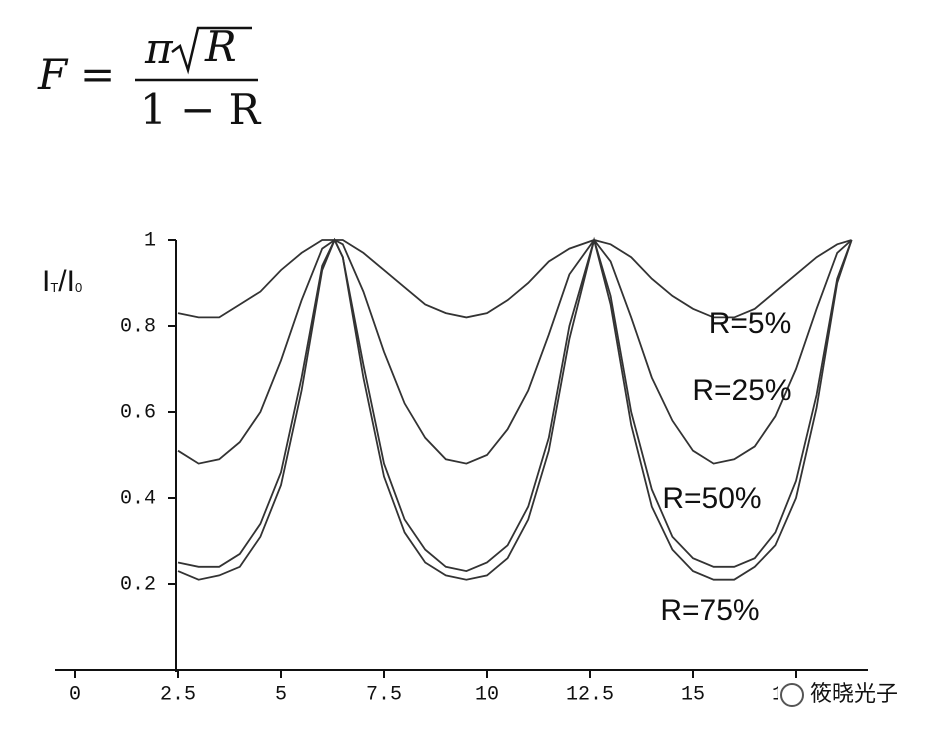  What do you see at coordinates (220, 46) in the screenshot?
I see `formula-radicand: R` at bounding box center [220, 46].